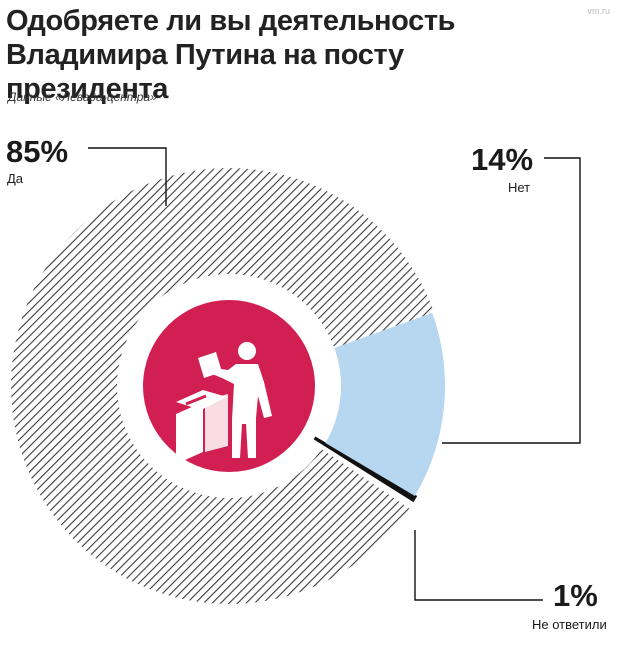 The width and height of the screenshot is (620, 647). What do you see at coordinates (599, 11) in the screenshot?
I see `watermark: vm.ru` at bounding box center [599, 11].